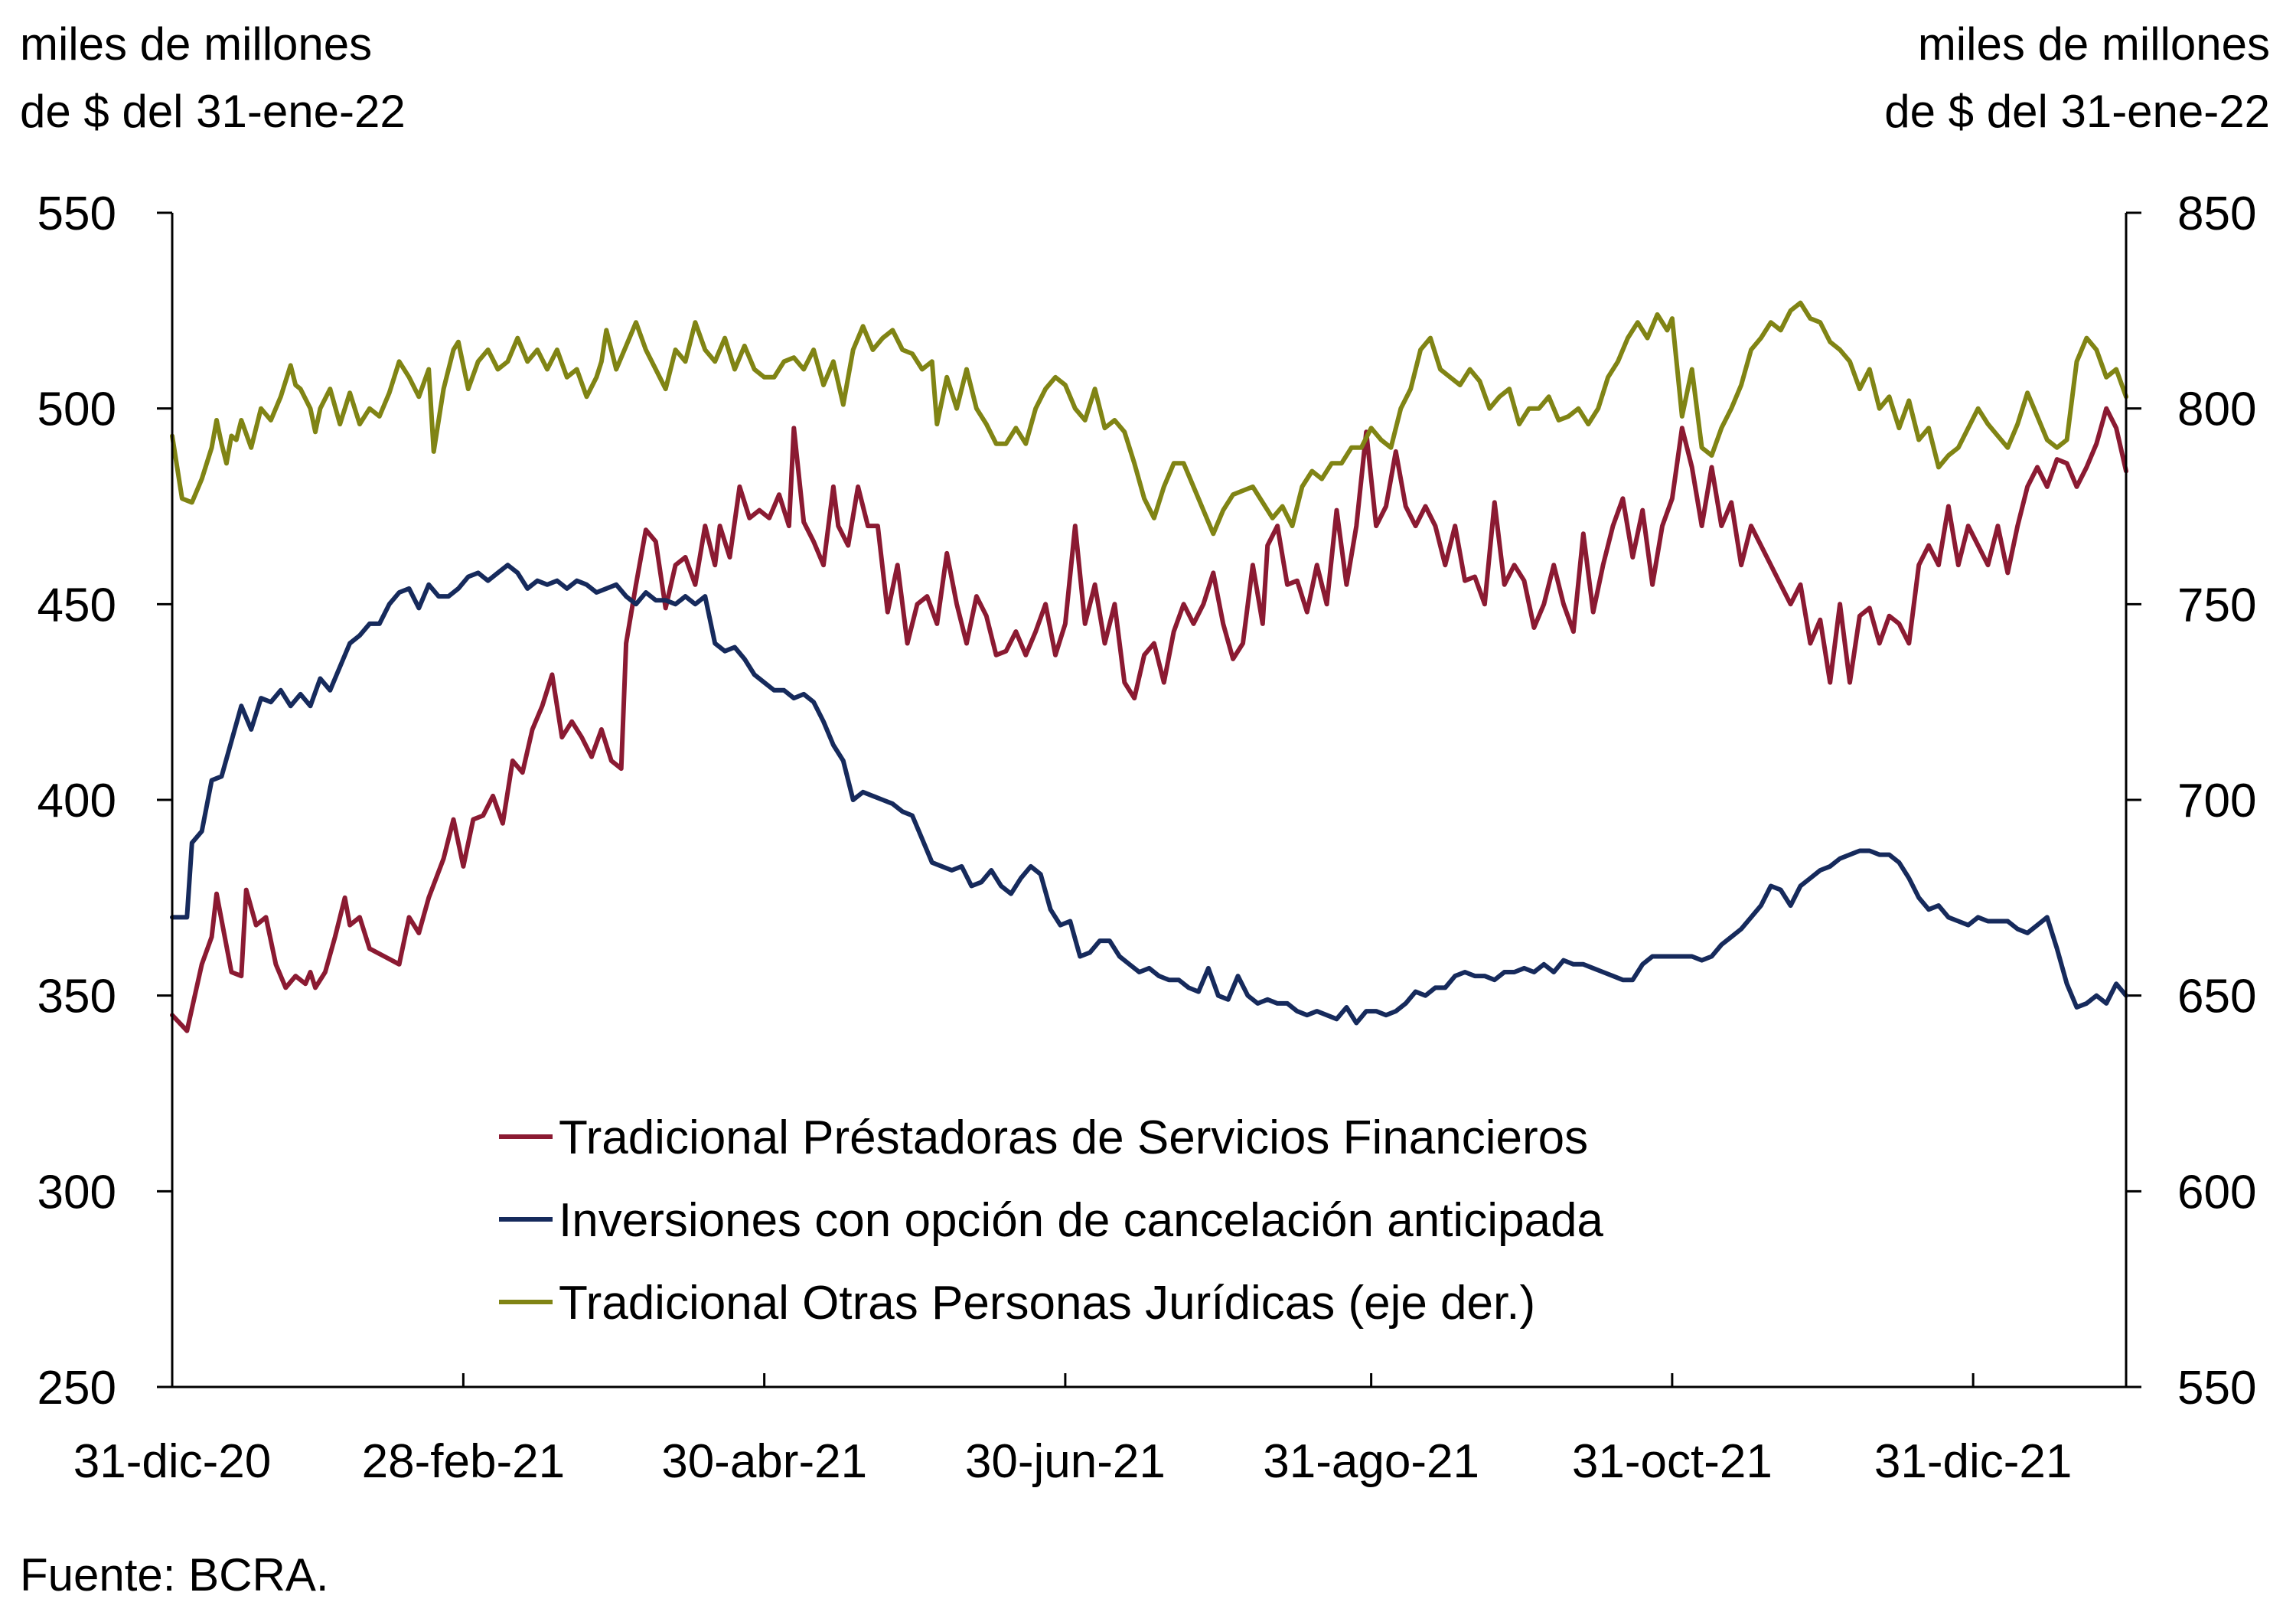 Image resolution: width=2296 pixels, height=1612 pixels. I want to click on right-axis-ticks: 850 800 750 700 650 600 550, so click(2191, 801).